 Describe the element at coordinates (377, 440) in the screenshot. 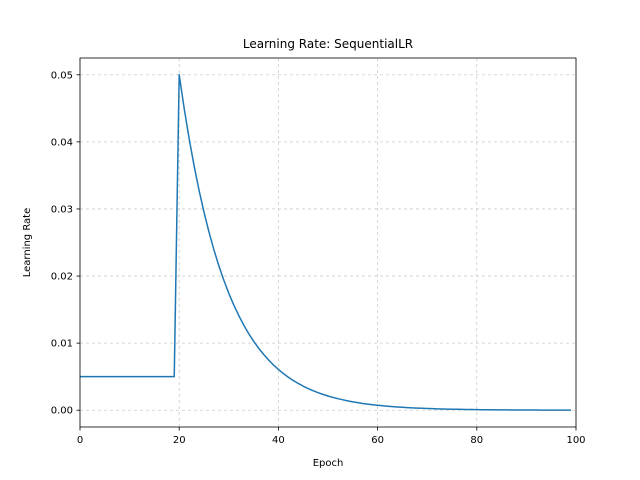

I see `x-tick-label: 60` at that location.